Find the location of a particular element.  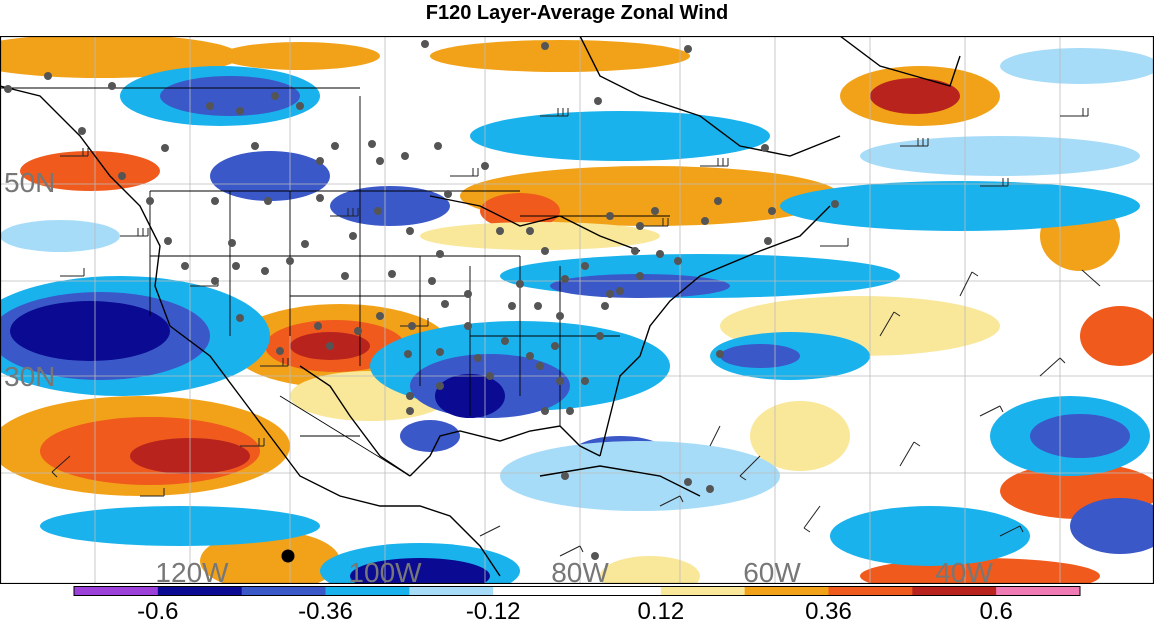

colorbar-tick-label: -0.6 is located at coordinates (157, 610).